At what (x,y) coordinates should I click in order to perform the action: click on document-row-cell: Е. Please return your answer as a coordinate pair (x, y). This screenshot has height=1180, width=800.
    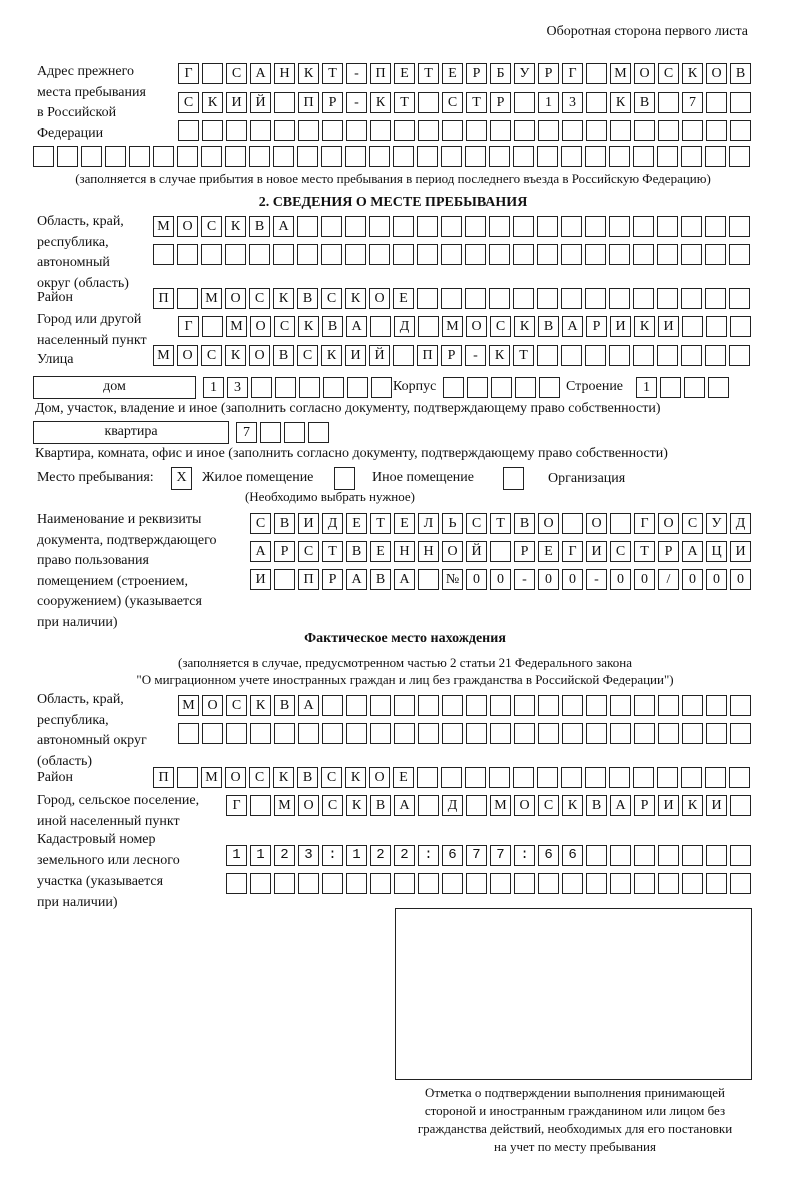
    Looking at the image, I should click on (380, 551).